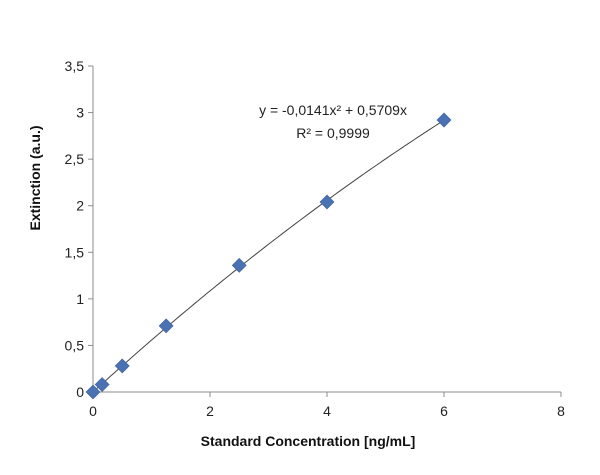  What do you see at coordinates (79, 229) in the screenshot?
I see `y-axis: 0 0,5 1 1,5 2 2,5 3 3,5` at bounding box center [79, 229].